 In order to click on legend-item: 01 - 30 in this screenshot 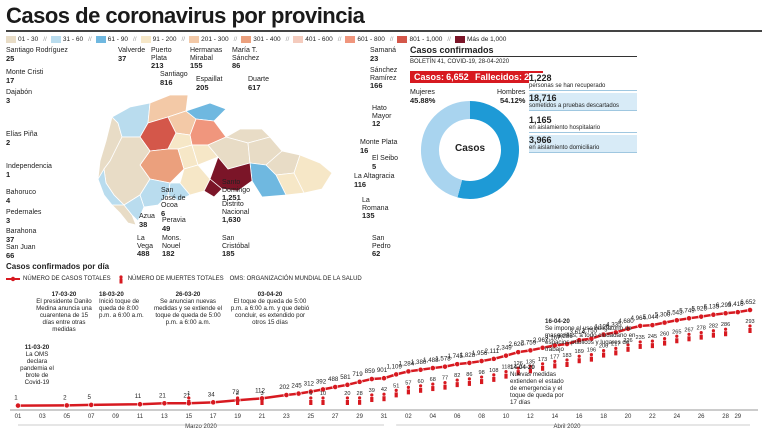, I will do `click(22, 39)`.